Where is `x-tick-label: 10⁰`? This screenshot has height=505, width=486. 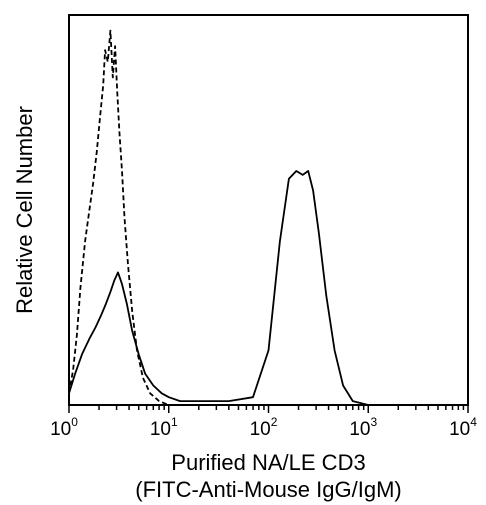
x-tick-label: 10⁰ is located at coordinates (64, 427).